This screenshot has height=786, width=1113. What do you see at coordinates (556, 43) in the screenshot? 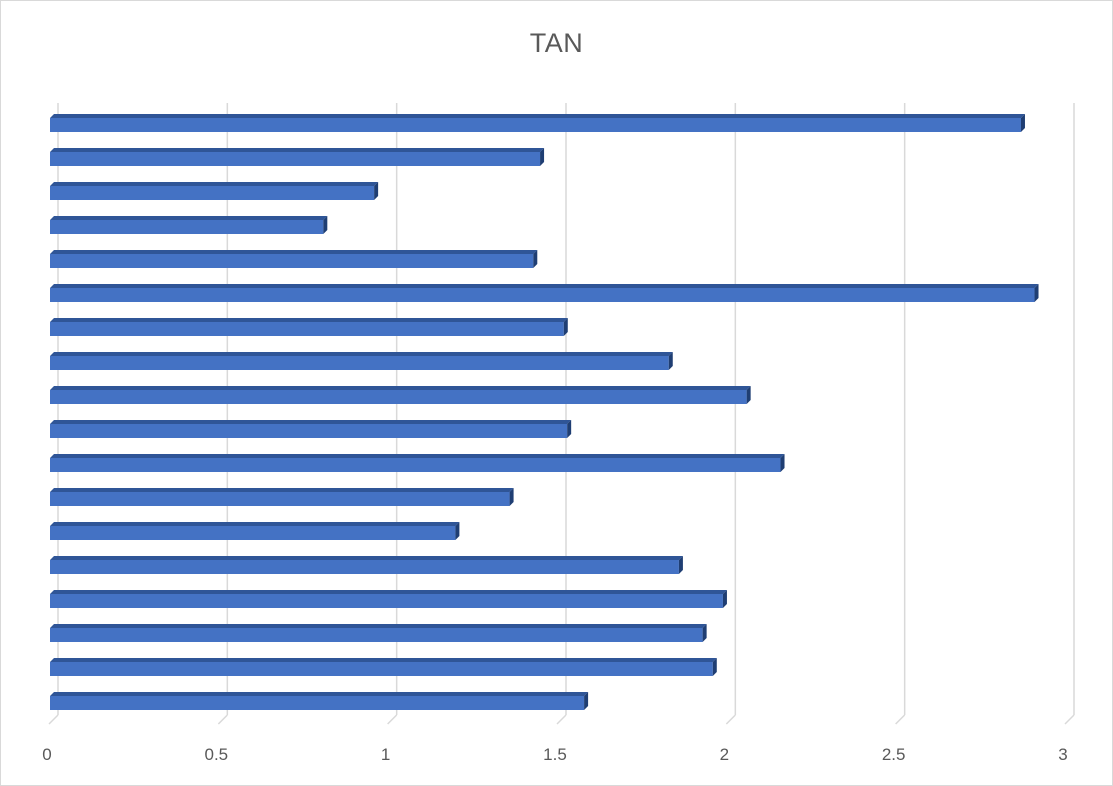
I see `chart-title: TAN` at bounding box center [556, 43].